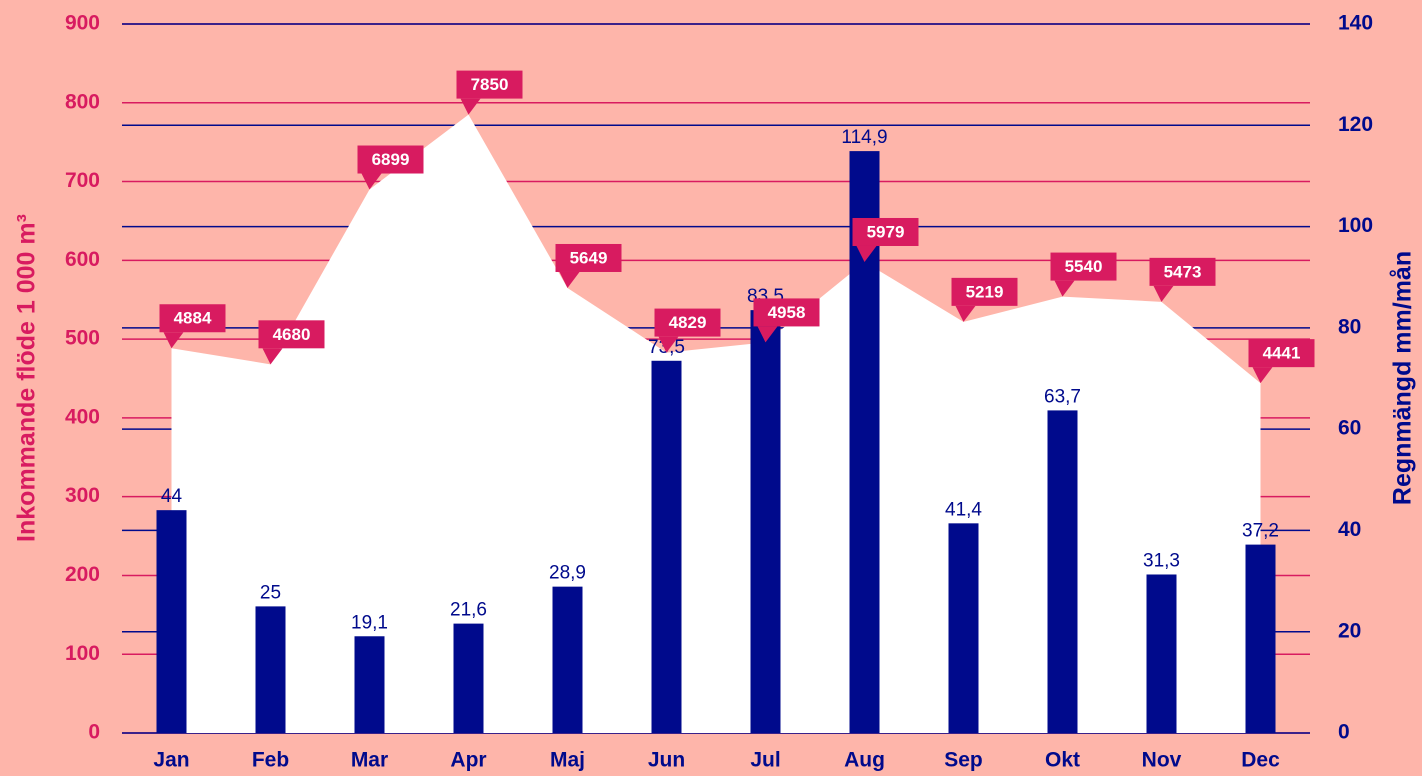  I want to click on y2-tick-label: 40, so click(1349, 529).